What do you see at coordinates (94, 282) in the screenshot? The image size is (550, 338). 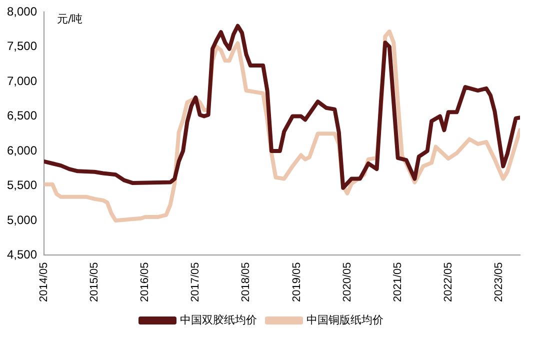 I see `x-tick-label: 2015/05` at bounding box center [94, 282].